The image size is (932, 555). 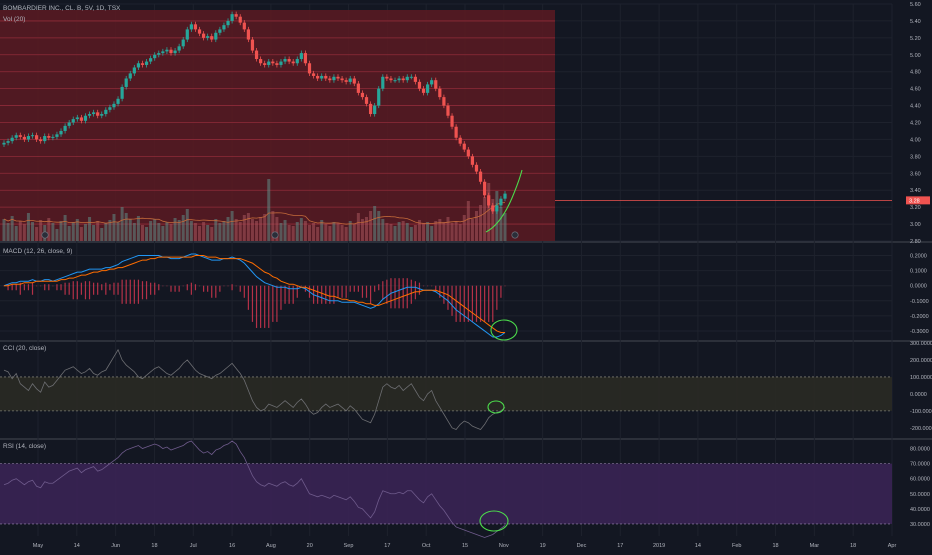 I want to click on macd-pane, so click(x=446, y=295).